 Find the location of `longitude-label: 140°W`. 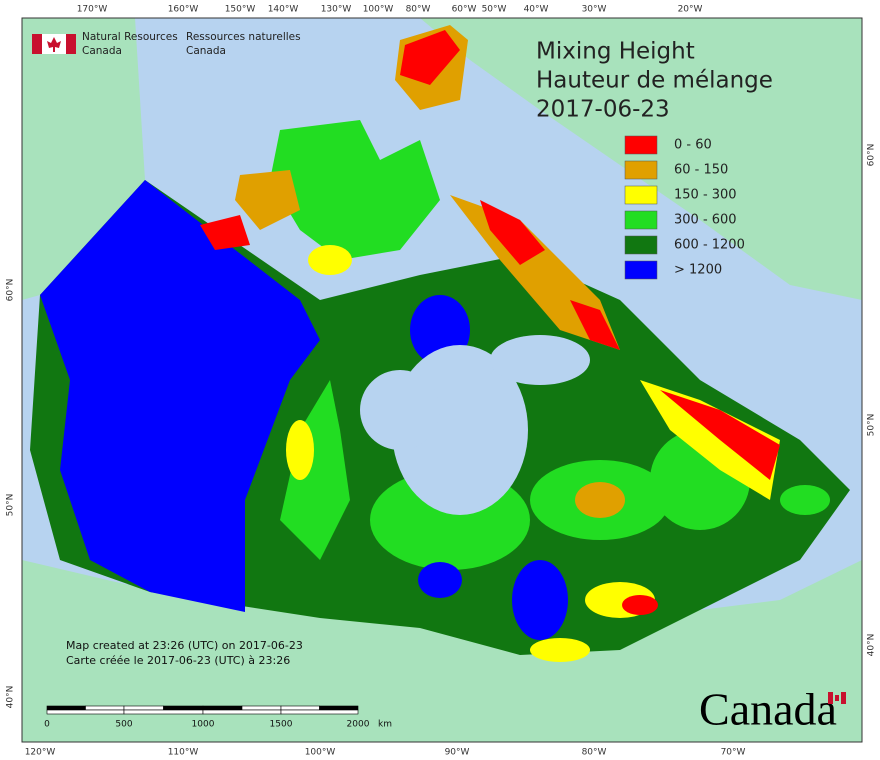

longitude-label: 140°W is located at coordinates (283, 10).